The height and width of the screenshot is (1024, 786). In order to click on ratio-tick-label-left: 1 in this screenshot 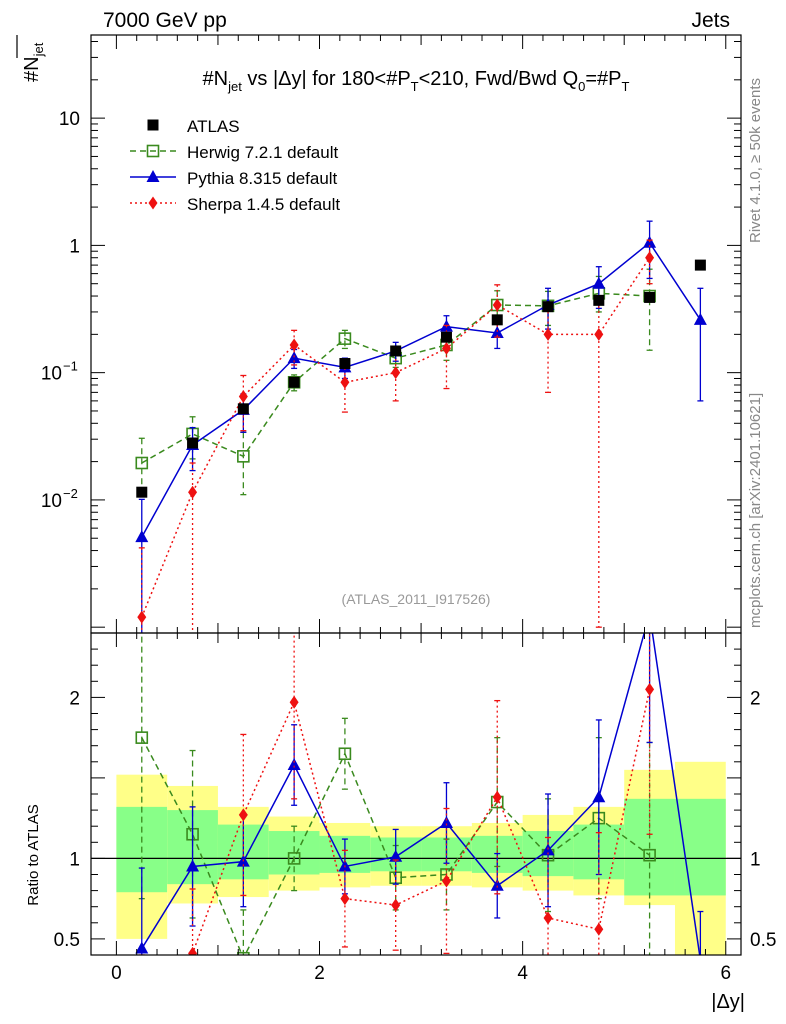, I will do `click(74, 859)`.